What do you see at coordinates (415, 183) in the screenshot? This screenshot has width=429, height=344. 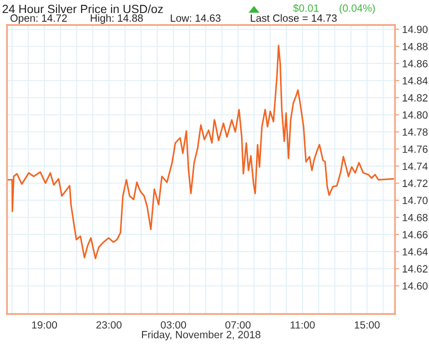 I see `y-tick-label: 14.72` at bounding box center [415, 183].